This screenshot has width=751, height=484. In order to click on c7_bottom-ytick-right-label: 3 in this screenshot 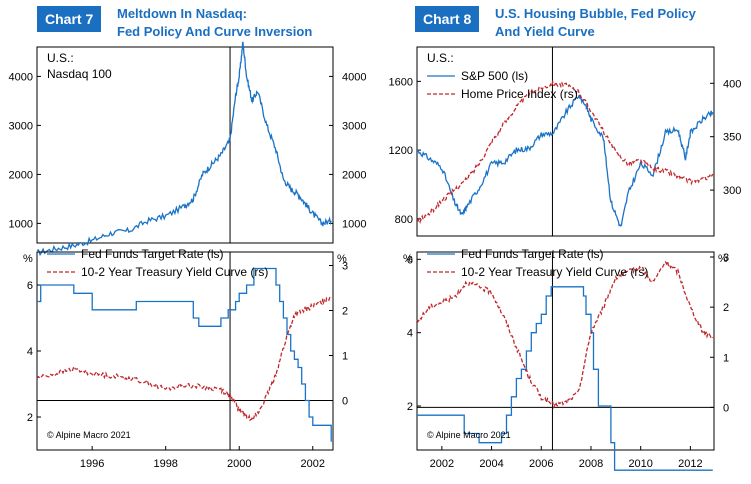, I will do `click(345, 267)`.